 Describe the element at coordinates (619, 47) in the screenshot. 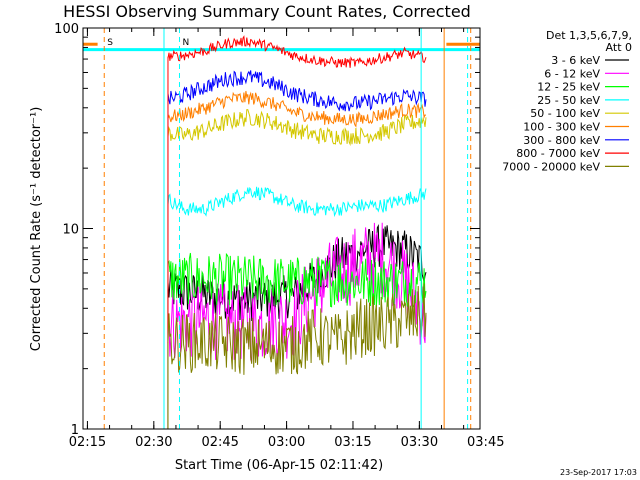

I see `legend-header: Att 0` at that location.